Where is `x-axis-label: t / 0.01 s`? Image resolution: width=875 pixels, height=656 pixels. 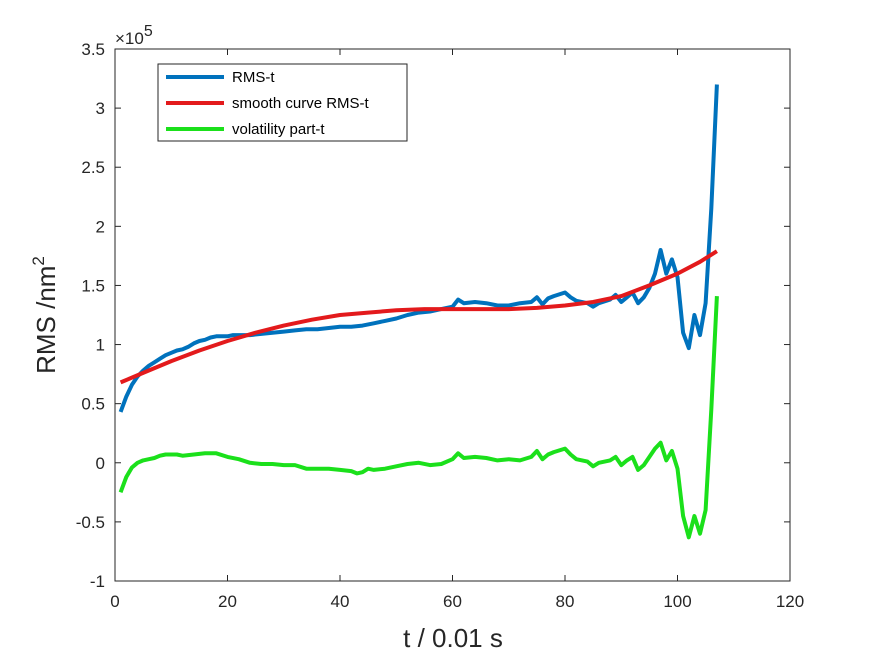
x-axis-label: t / 0.01 s is located at coordinates (453, 638).